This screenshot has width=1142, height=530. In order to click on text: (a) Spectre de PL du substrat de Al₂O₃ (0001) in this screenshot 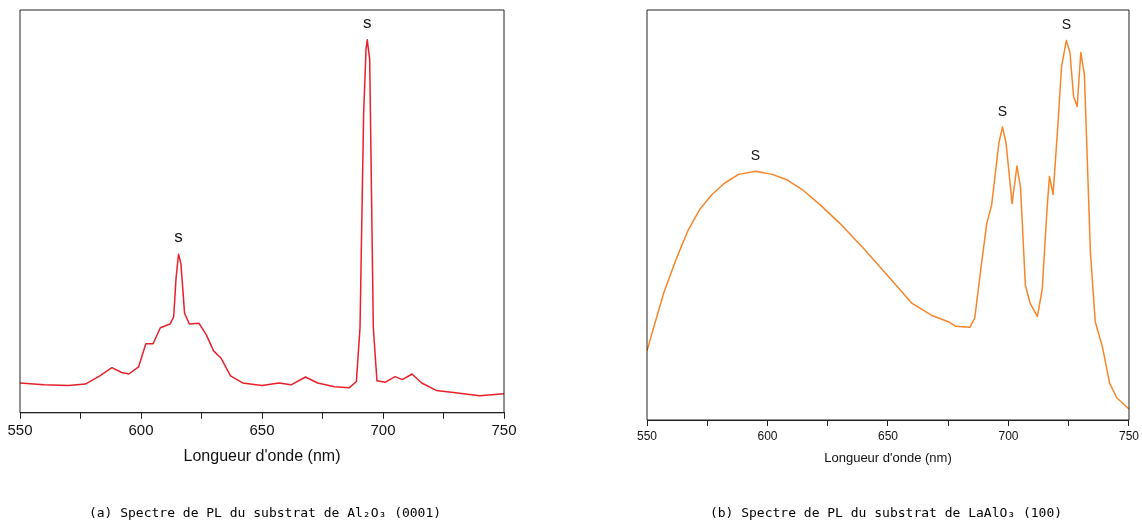, I will do `click(265, 512)`.